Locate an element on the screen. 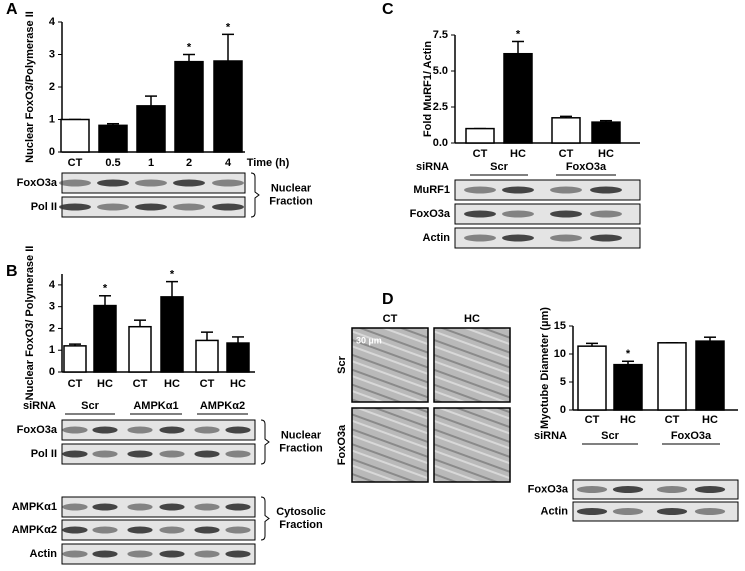 Image resolution: width=745 pixels, height=571 pixels. y-tick-label: 0.0 is located at coordinates (440, 143).